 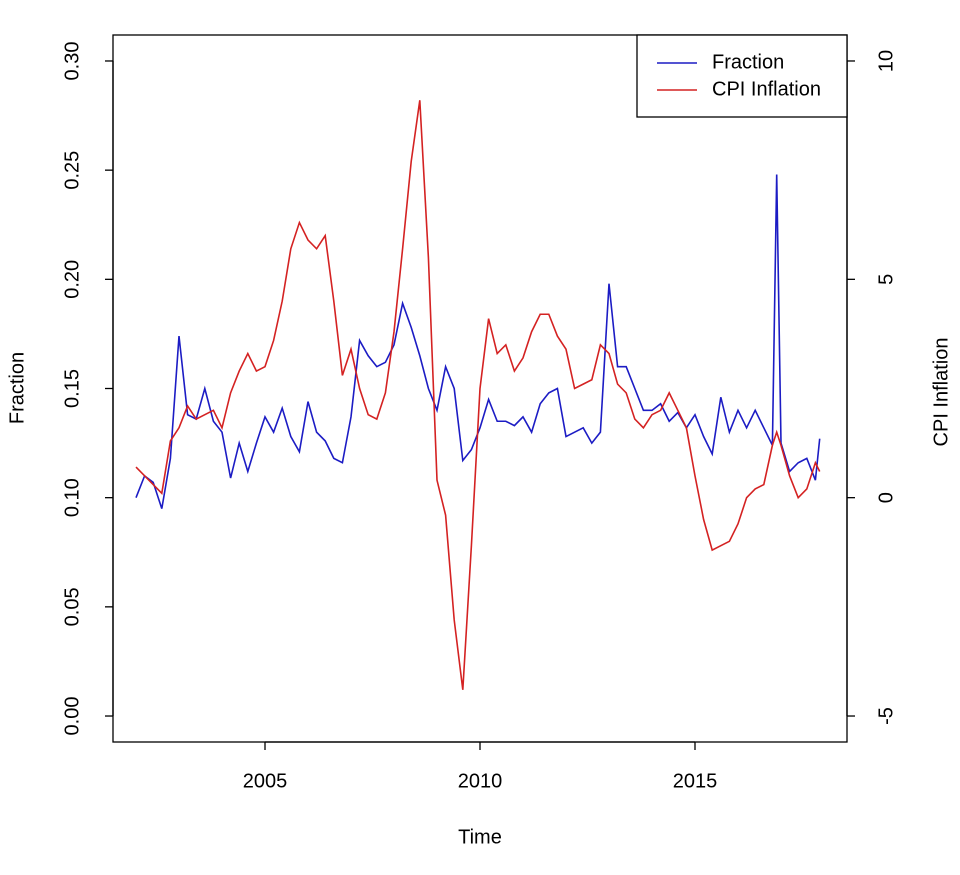 I want to click on y-tick-label: 0.20, so click(x=72, y=279).